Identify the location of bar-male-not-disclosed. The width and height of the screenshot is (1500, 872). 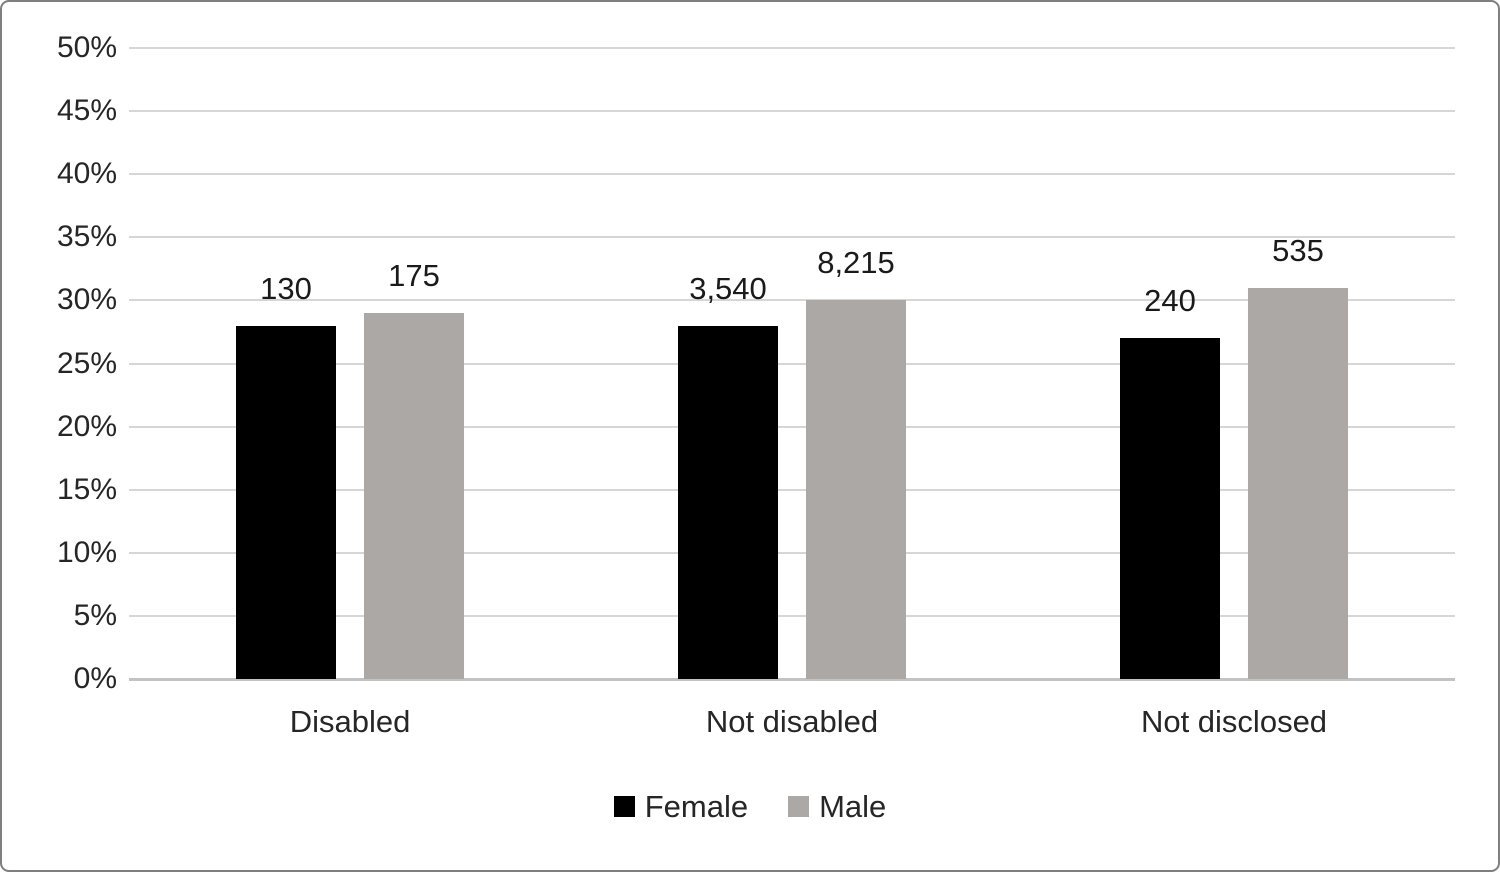
(1298, 483).